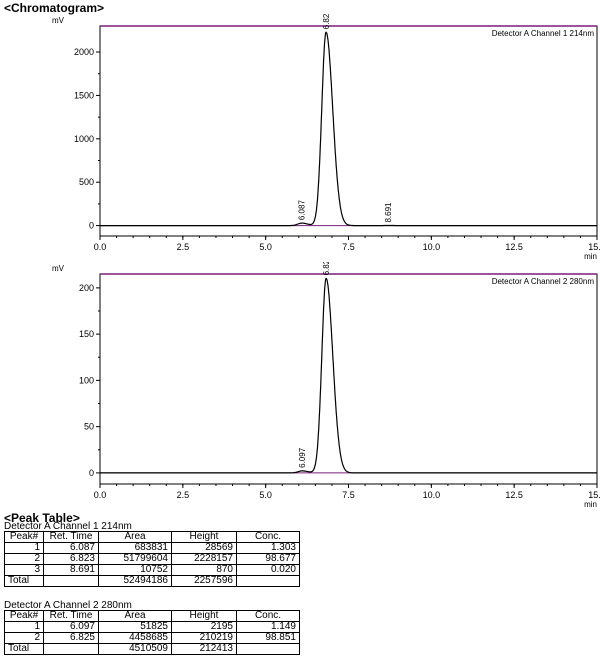 The width and height of the screenshot is (600, 666). What do you see at coordinates (268, 627) in the screenshot?
I see `table-cell: 1.149` at bounding box center [268, 627].